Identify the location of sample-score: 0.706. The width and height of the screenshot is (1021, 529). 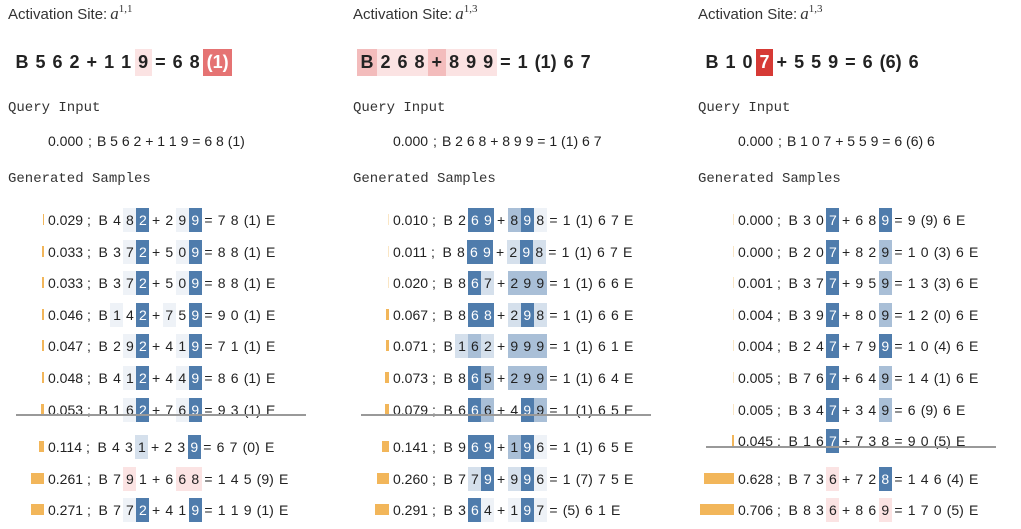
(756, 510).